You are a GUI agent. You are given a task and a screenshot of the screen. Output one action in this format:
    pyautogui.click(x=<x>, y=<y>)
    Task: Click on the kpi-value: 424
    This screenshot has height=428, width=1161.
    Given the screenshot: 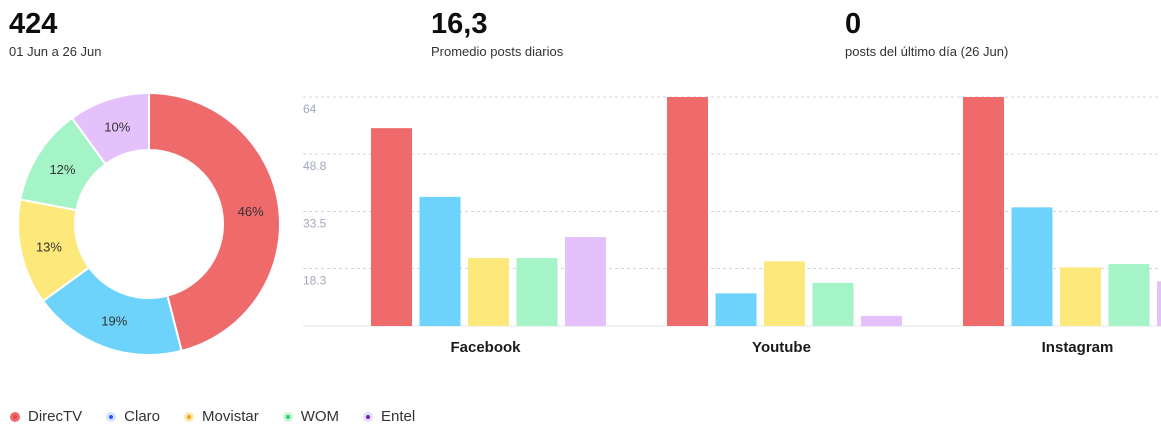 What is the action you would take?
    pyautogui.click(x=33, y=24)
    